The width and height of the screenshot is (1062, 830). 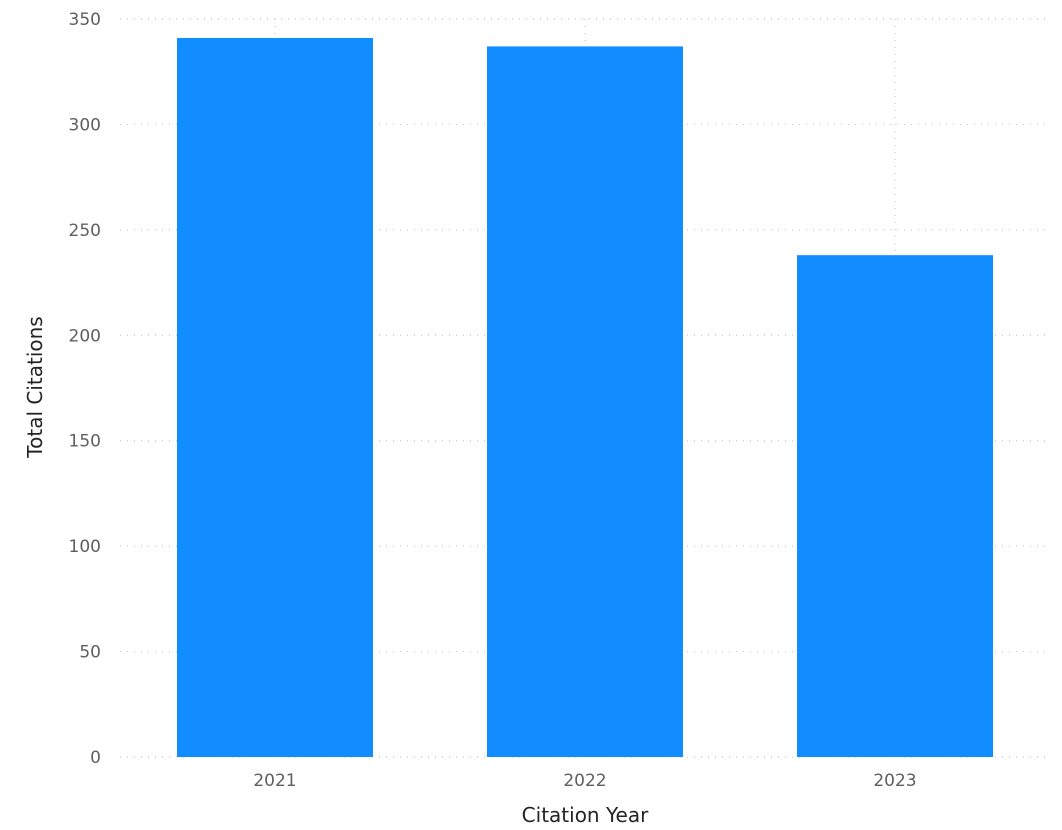 I want to click on y-tick-label: 300, so click(x=85, y=125).